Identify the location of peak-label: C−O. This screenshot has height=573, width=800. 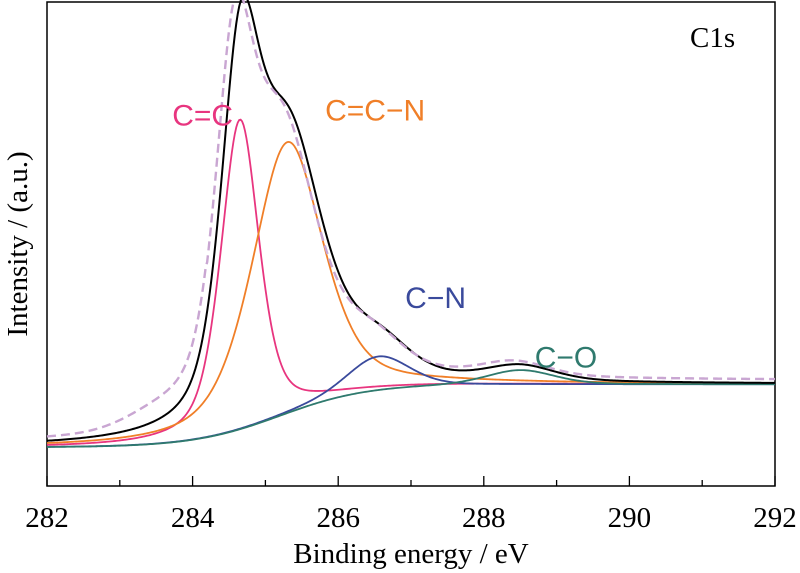
(566, 357).